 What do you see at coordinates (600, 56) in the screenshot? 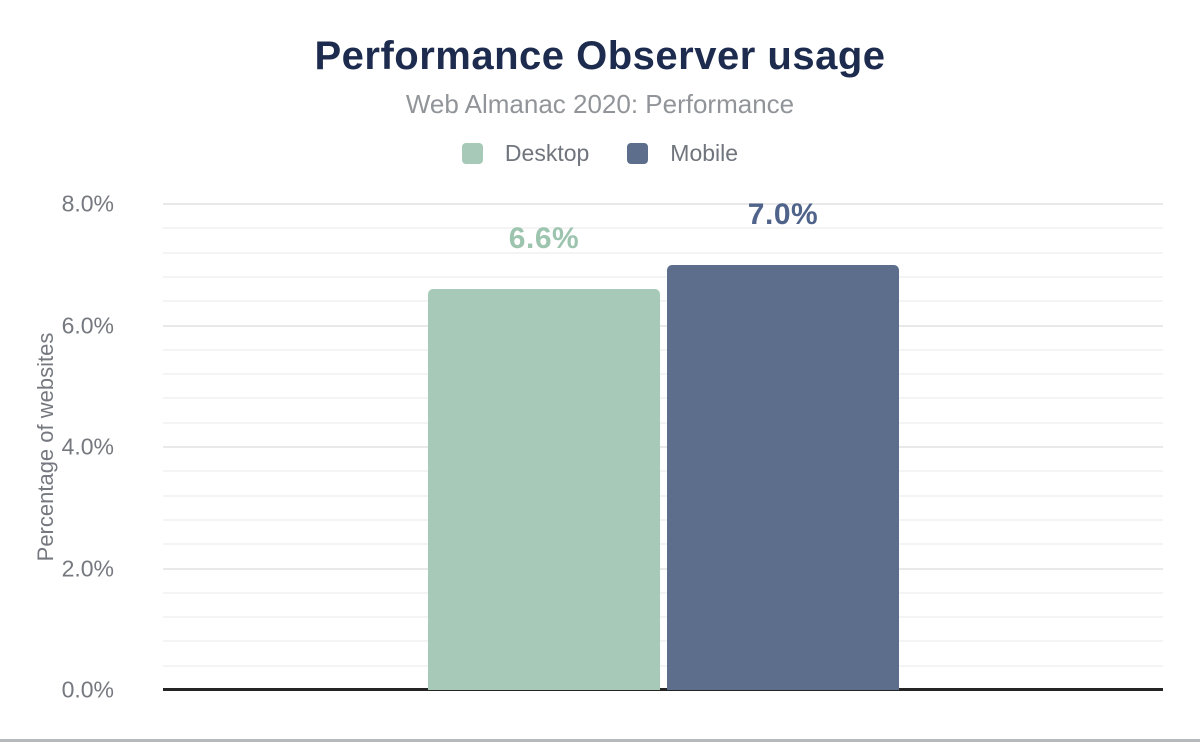
I see `chart-title: Performance Observer usage` at bounding box center [600, 56].